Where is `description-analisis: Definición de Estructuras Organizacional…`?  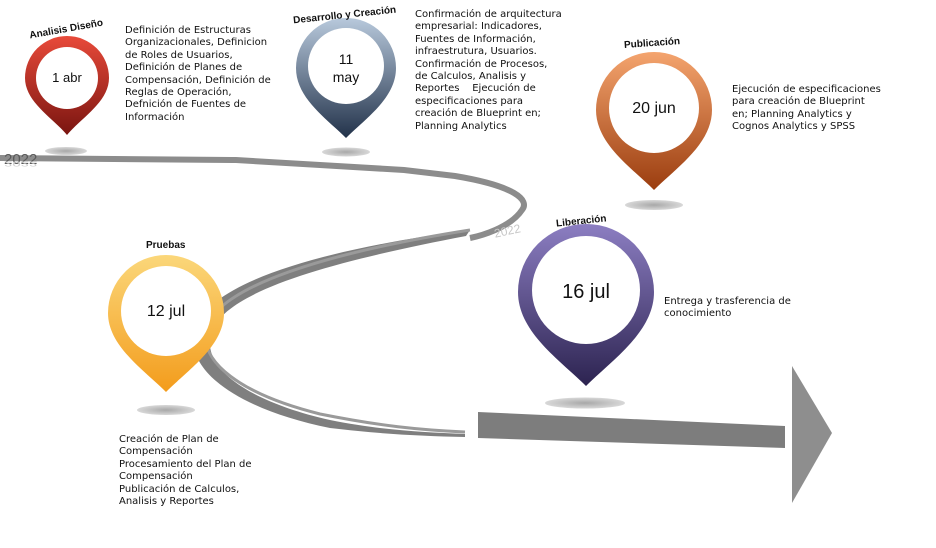 description-analisis: Definición de Estructuras Organizacional… is located at coordinates (198, 74).